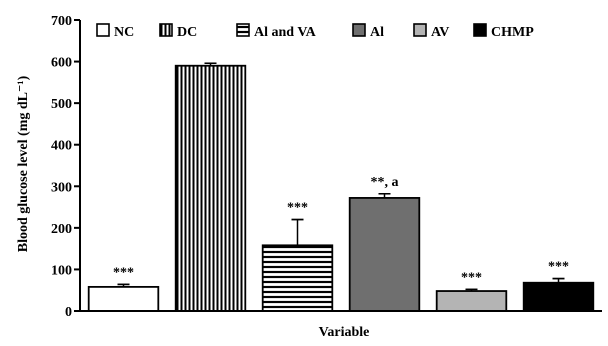 This screenshot has width=608, height=346. What do you see at coordinates (385, 182) in the screenshot?
I see `significance-label: **, a` at bounding box center [385, 182].